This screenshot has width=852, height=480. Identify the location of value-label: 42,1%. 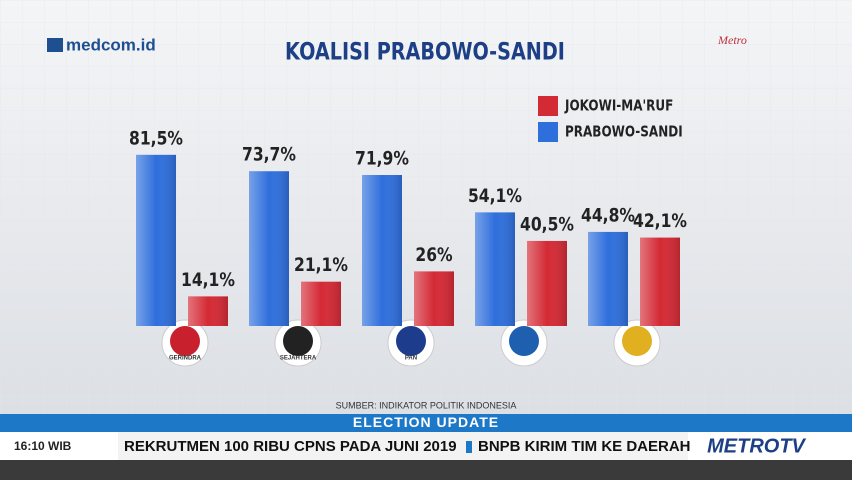
(660, 222).